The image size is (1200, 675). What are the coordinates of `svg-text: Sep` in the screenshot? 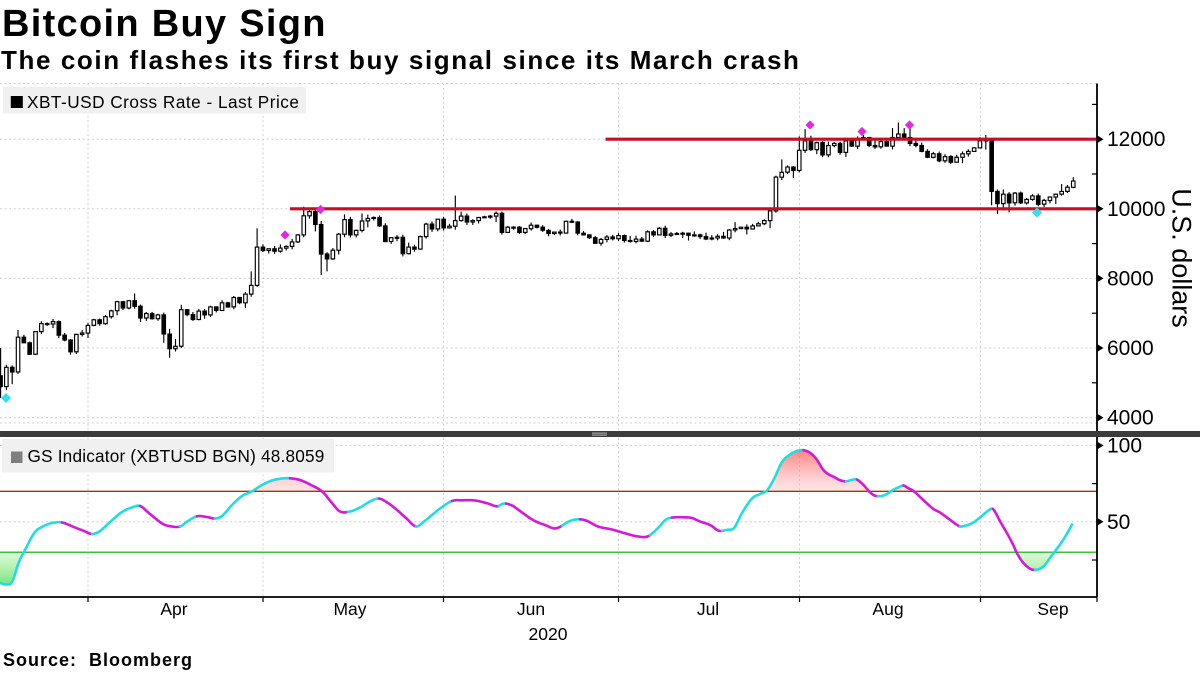 It's located at (1052, 609).